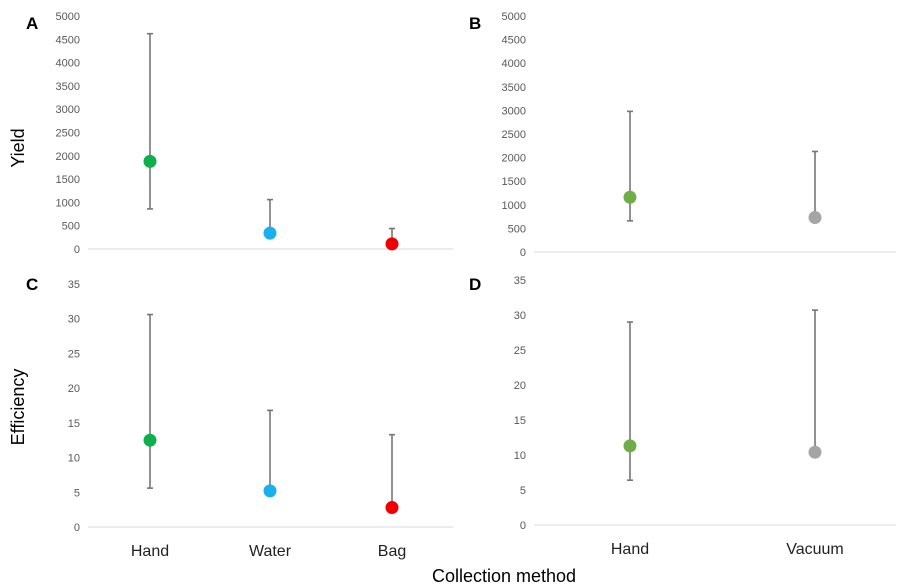  Describe the element at coordinates (32, 284) in the screenshot. I see `panel-letter: C` at that location.